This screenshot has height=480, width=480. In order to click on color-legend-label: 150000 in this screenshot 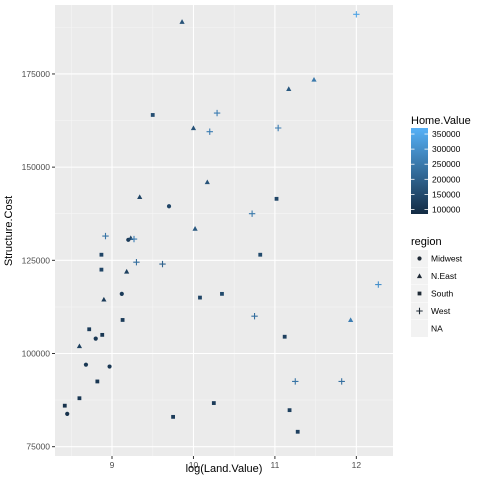, I will do `click(446, 194)`.